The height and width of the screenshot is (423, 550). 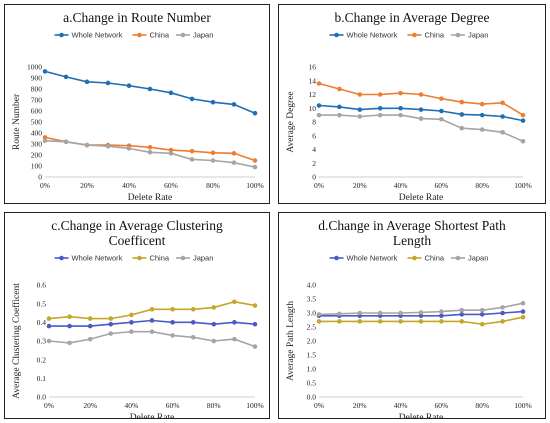 What do you see at coordinates (313, 80) in the screenshot?
I see `y-tick-label: 14` at bounding box center [313, 80].